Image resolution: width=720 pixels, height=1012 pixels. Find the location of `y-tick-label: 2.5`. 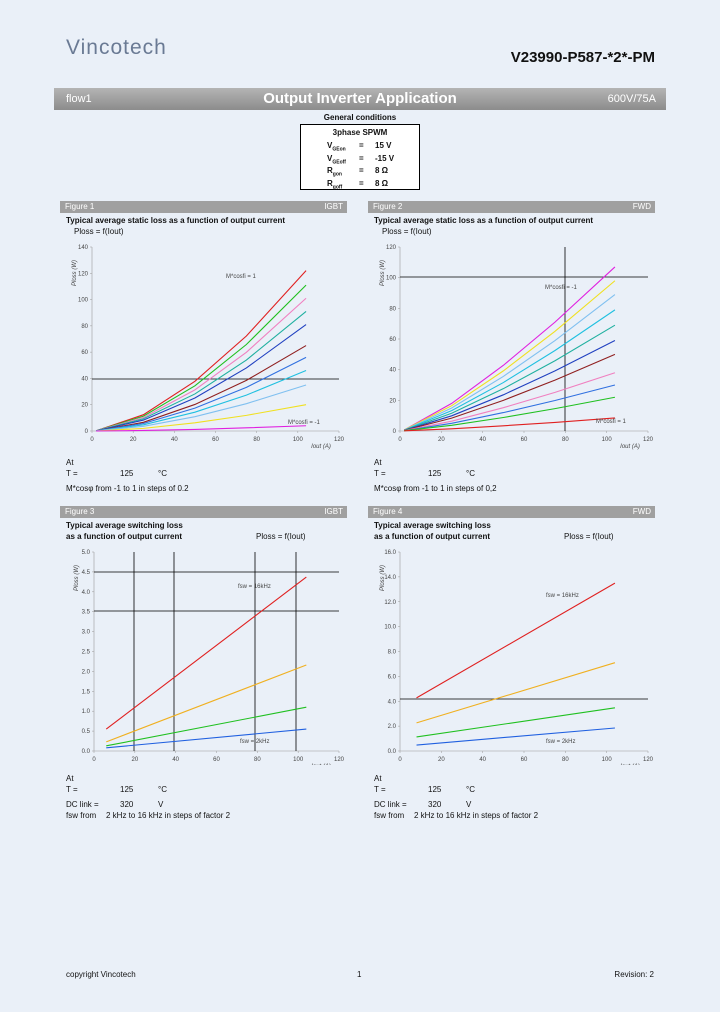

y-tick-label: 2.5 is located at coordinates (86, 653).